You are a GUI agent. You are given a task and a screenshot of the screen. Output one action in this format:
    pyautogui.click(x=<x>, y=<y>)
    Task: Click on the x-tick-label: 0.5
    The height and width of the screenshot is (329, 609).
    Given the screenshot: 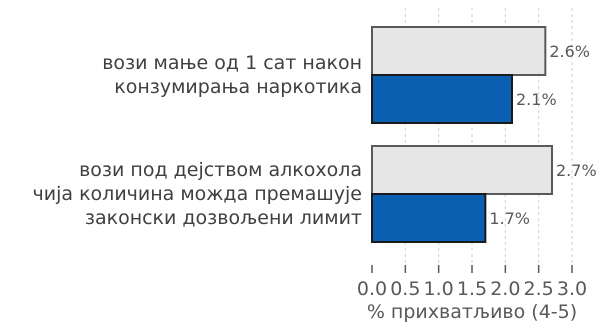 What is the action you would take?
    pyautogui.click(x=405, y=289)
    